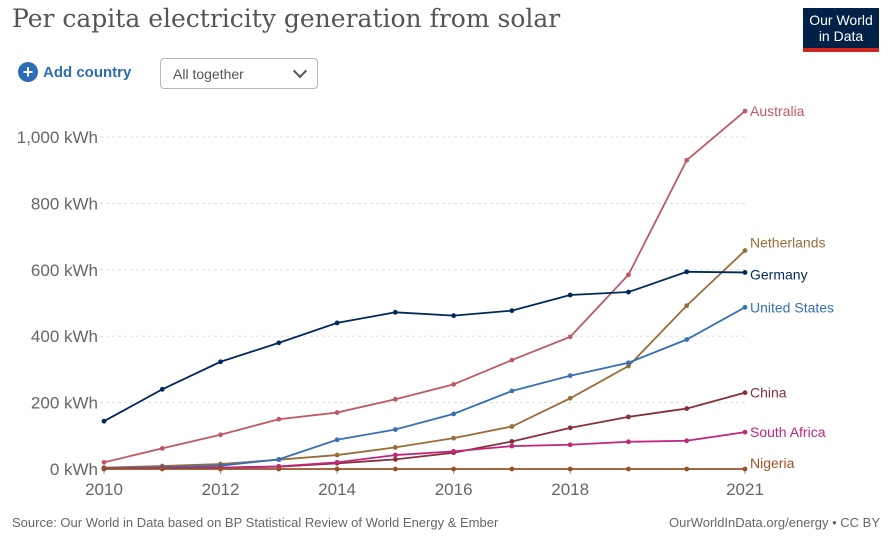 This screenshot has height=546, width=892. I want to click on logo-line-1: Our World, so click(841, 20).